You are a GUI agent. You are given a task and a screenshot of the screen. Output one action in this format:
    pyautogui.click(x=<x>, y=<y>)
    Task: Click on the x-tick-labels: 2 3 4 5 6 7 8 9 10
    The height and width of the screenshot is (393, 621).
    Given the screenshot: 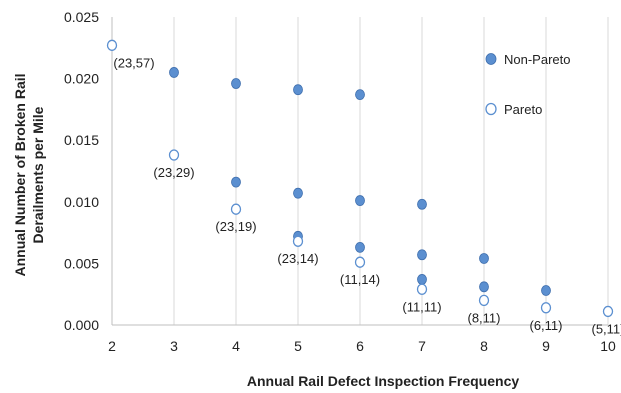 What is the action you would take?
    pyautogui.click(x=362, y=346)
    